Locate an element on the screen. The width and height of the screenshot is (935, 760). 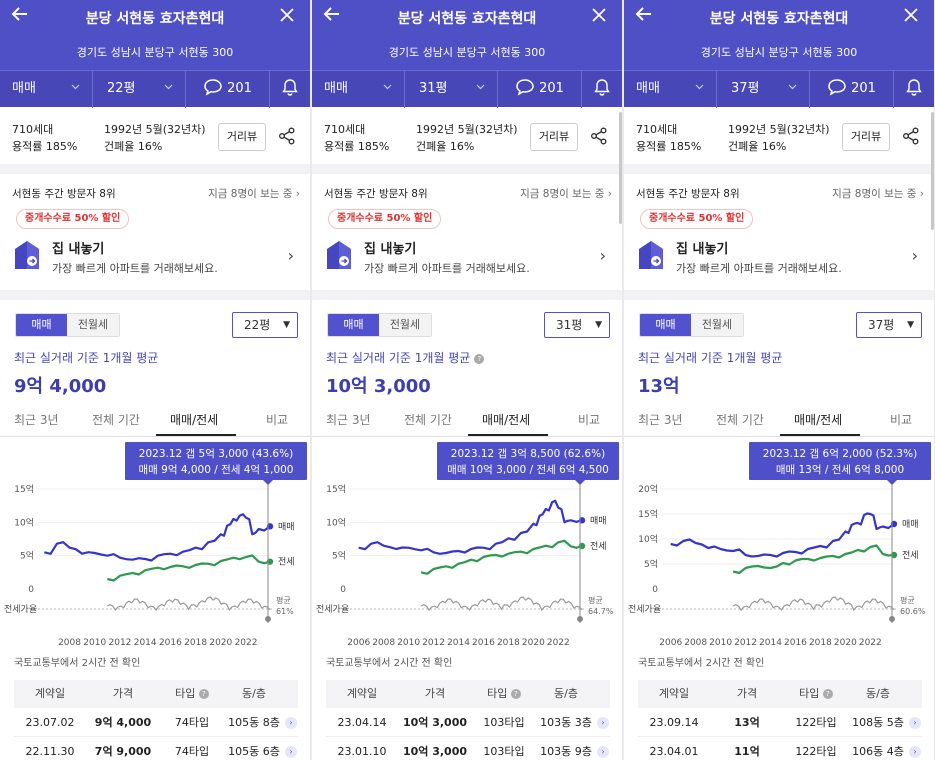
period-tabs: 최근 3년 전체 기간 매매/전세 비교 is located at coordinates (779, 421).